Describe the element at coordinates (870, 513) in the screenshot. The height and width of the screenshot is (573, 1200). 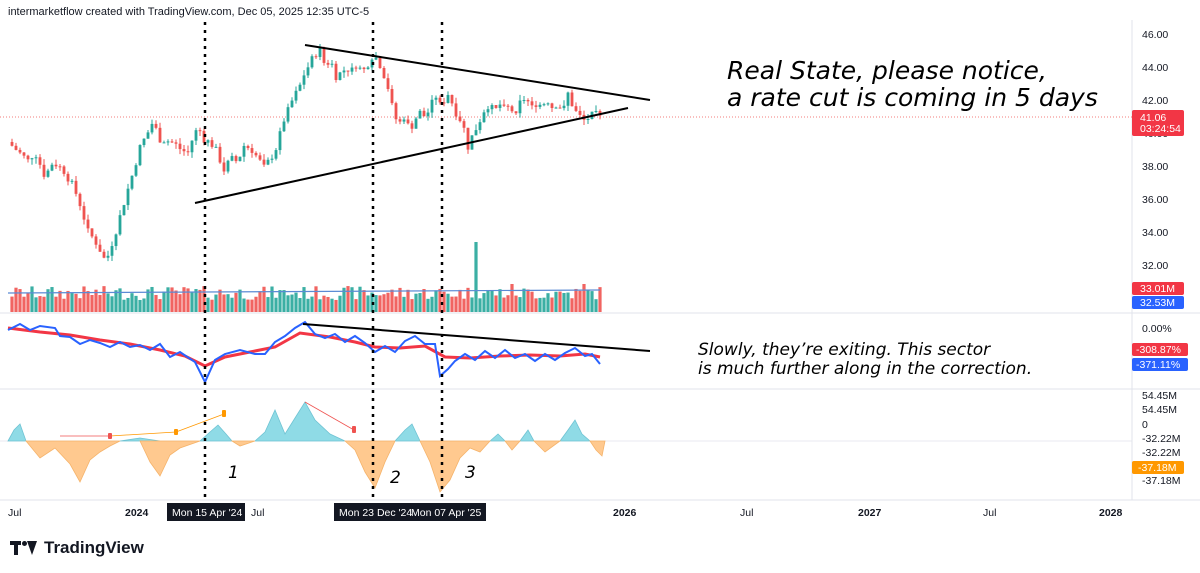
I see `time-tick: 2027` at that location.